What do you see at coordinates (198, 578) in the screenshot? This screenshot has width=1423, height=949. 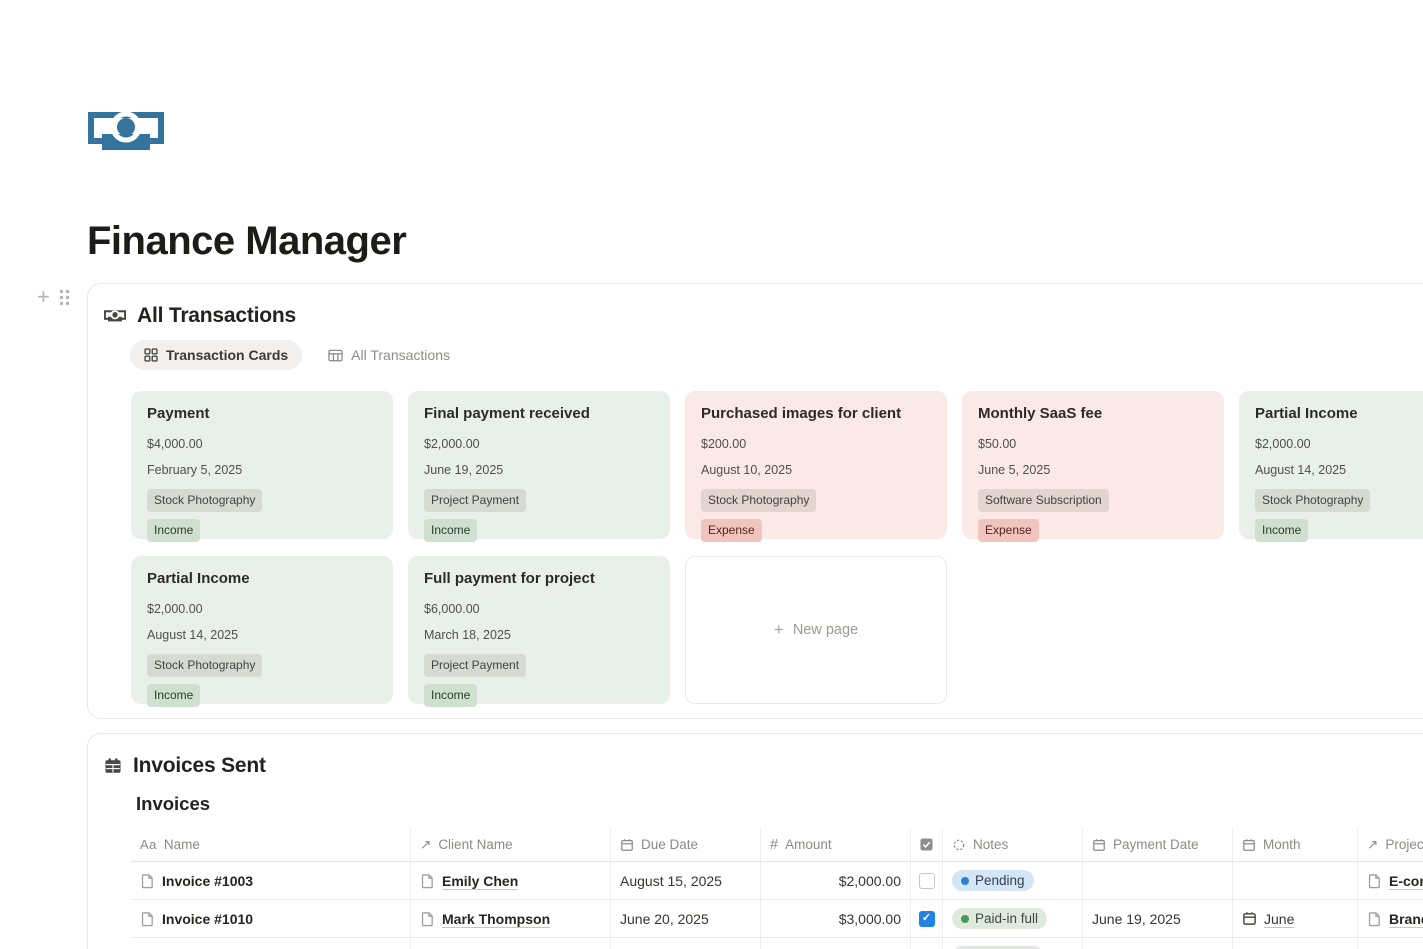 I see `card-title: Partial Income` at bounding box center [198, 578].